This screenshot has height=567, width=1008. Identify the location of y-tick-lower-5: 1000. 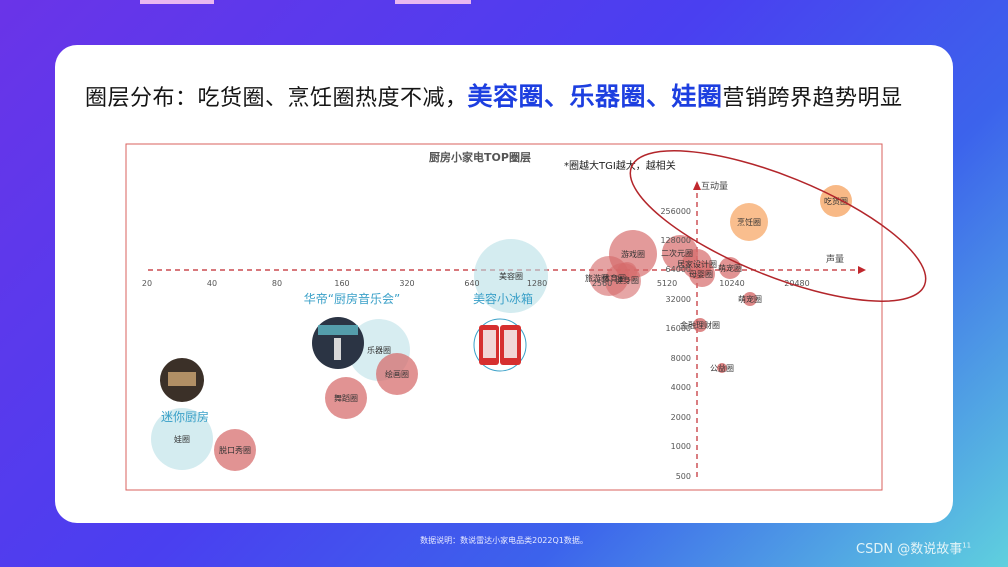
(681, 446).